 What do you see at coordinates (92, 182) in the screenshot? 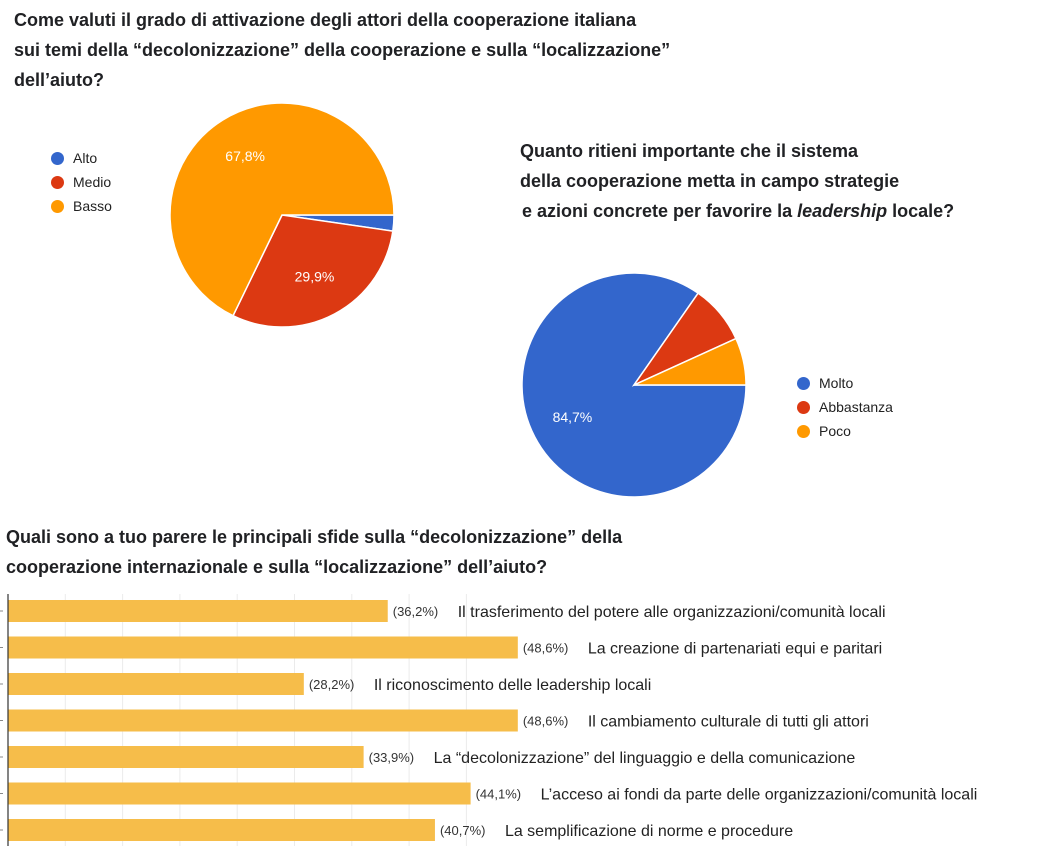
I see `legend-label: Medio` at bounding box center [92, 182].